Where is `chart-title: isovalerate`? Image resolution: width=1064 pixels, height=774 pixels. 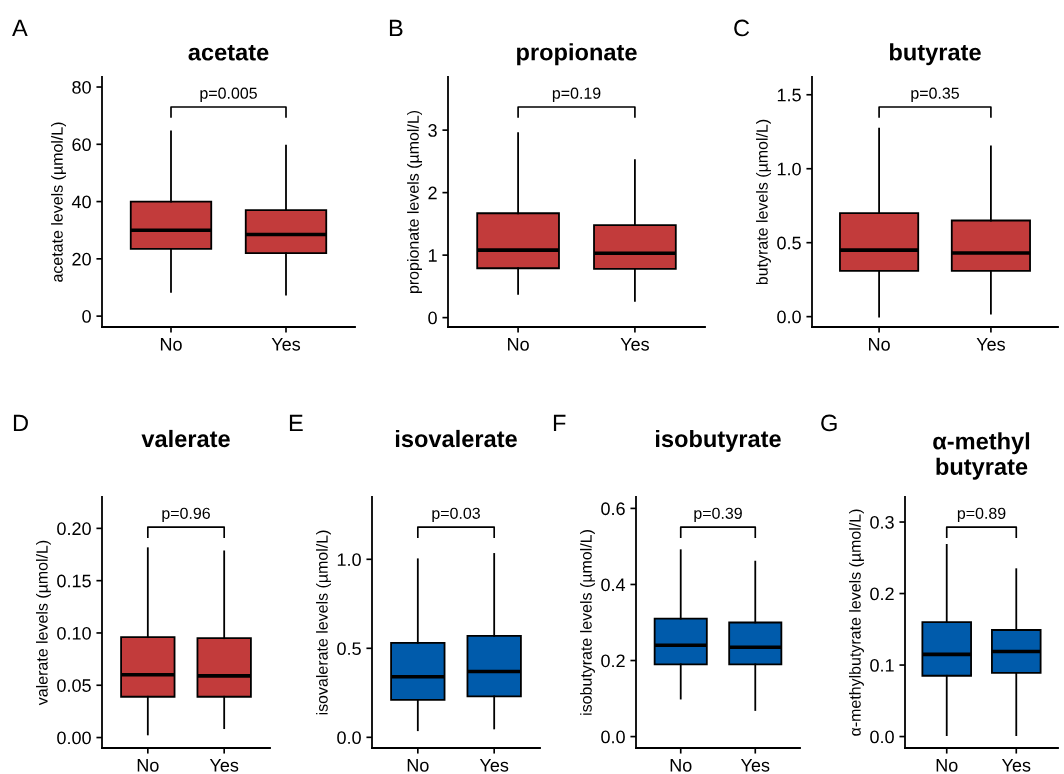
chart-title: isovalerate is located at coordinates (456, 438).